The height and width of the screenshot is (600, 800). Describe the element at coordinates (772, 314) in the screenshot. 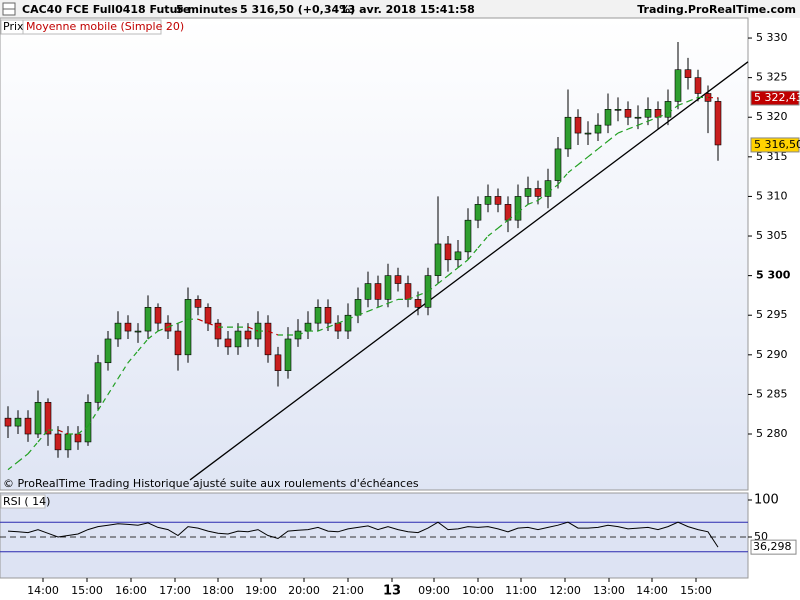

I see `y-tick-label: 5 295` at that location.